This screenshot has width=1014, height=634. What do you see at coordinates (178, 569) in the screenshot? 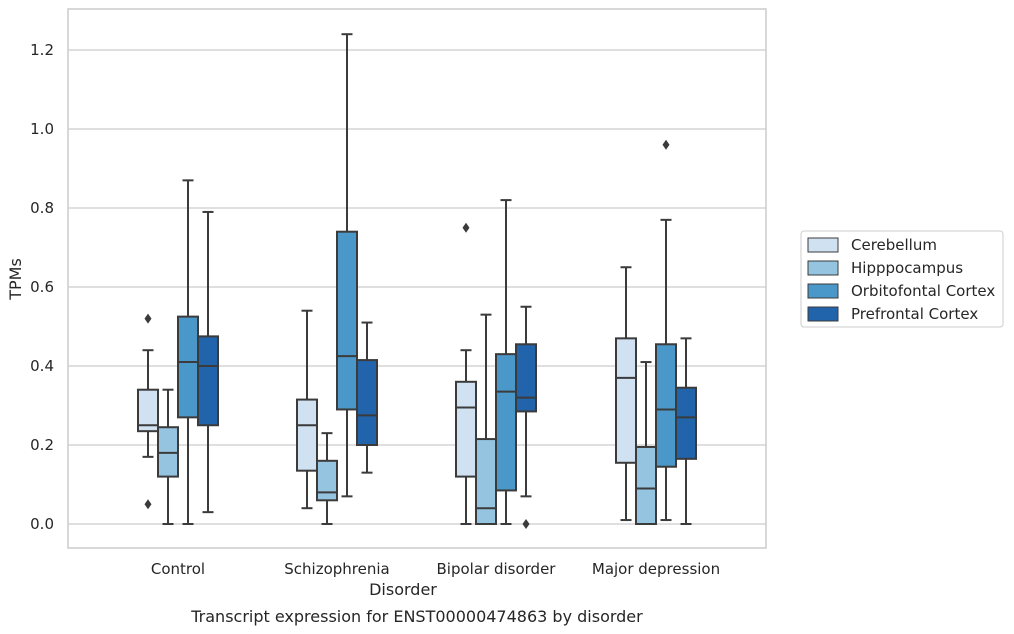
I see `x-tick-label: Control` at bounding box center [178, 569].